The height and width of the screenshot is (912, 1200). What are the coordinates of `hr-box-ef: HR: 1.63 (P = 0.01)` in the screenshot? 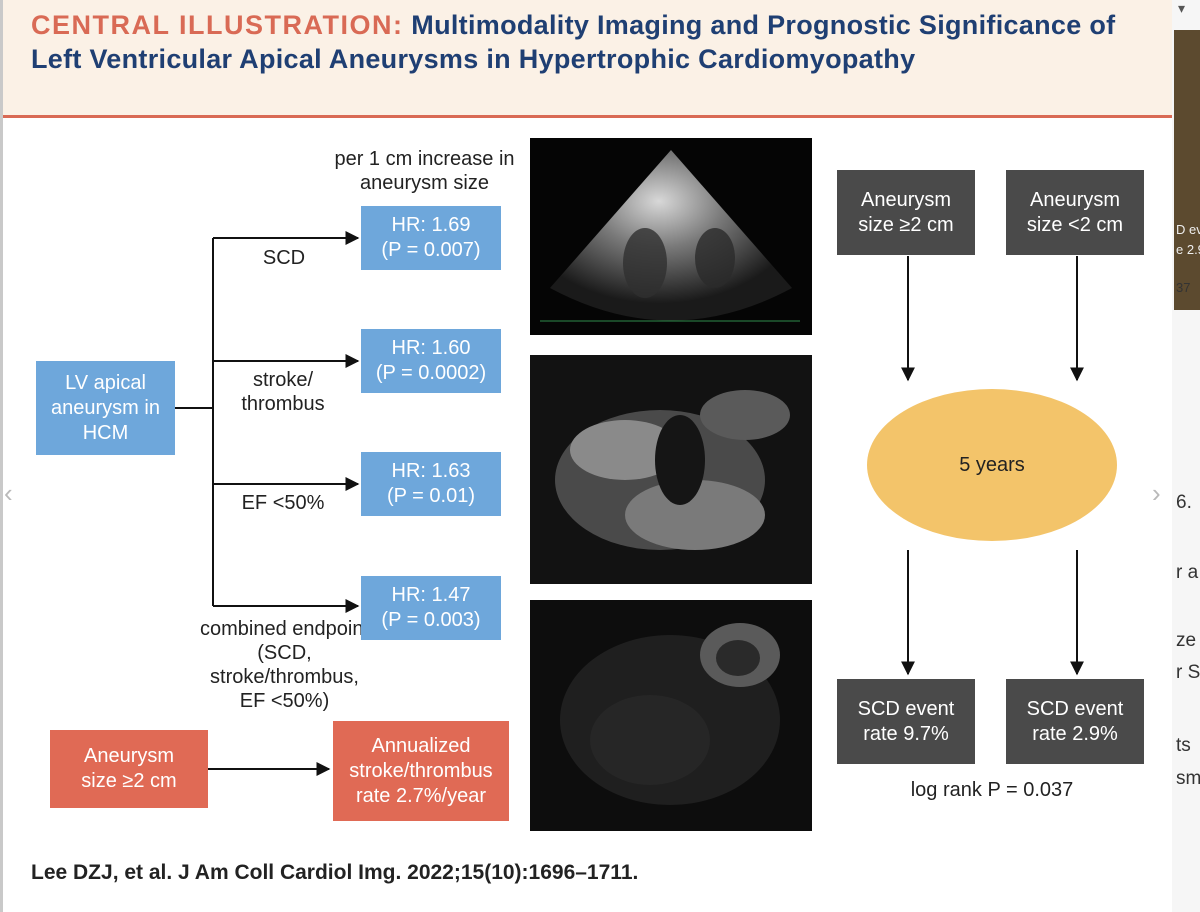 It's located at (431, 484).